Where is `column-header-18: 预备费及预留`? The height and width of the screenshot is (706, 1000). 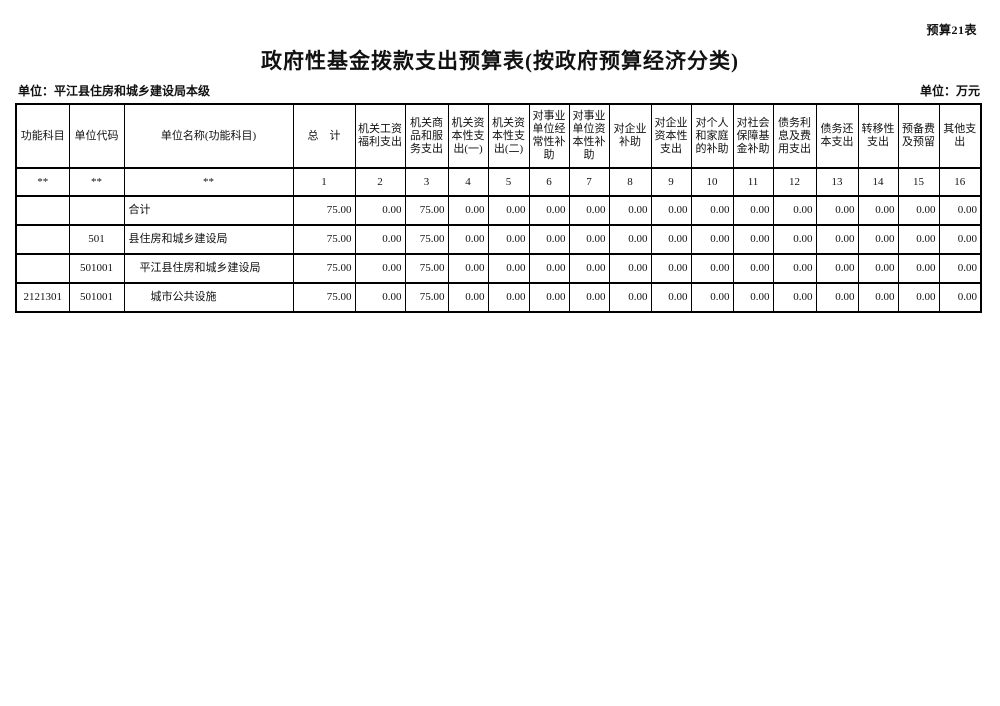 column-header-18: 预备费及预留 is located at coordinates (918, 136).